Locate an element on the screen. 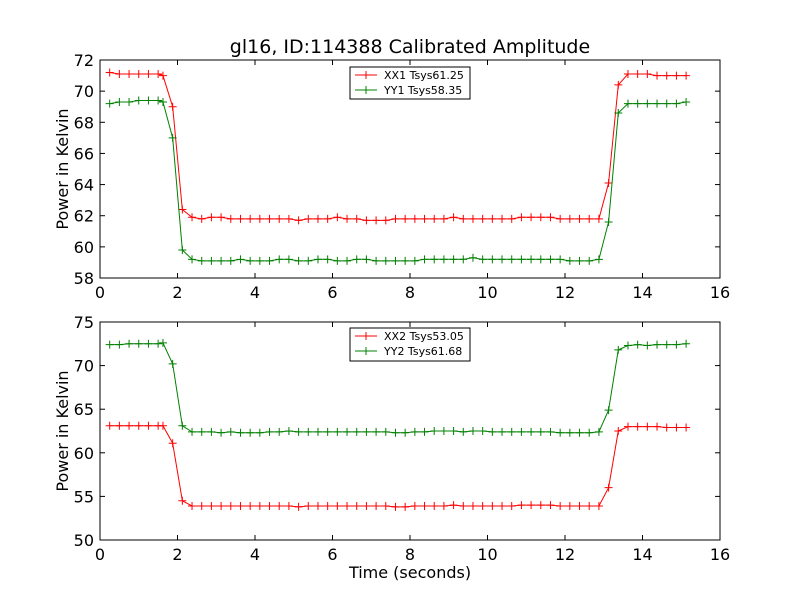 The height and width of the screenshot is (600, 800). x-tick-label: 12 is located at coordinates (565, 554).